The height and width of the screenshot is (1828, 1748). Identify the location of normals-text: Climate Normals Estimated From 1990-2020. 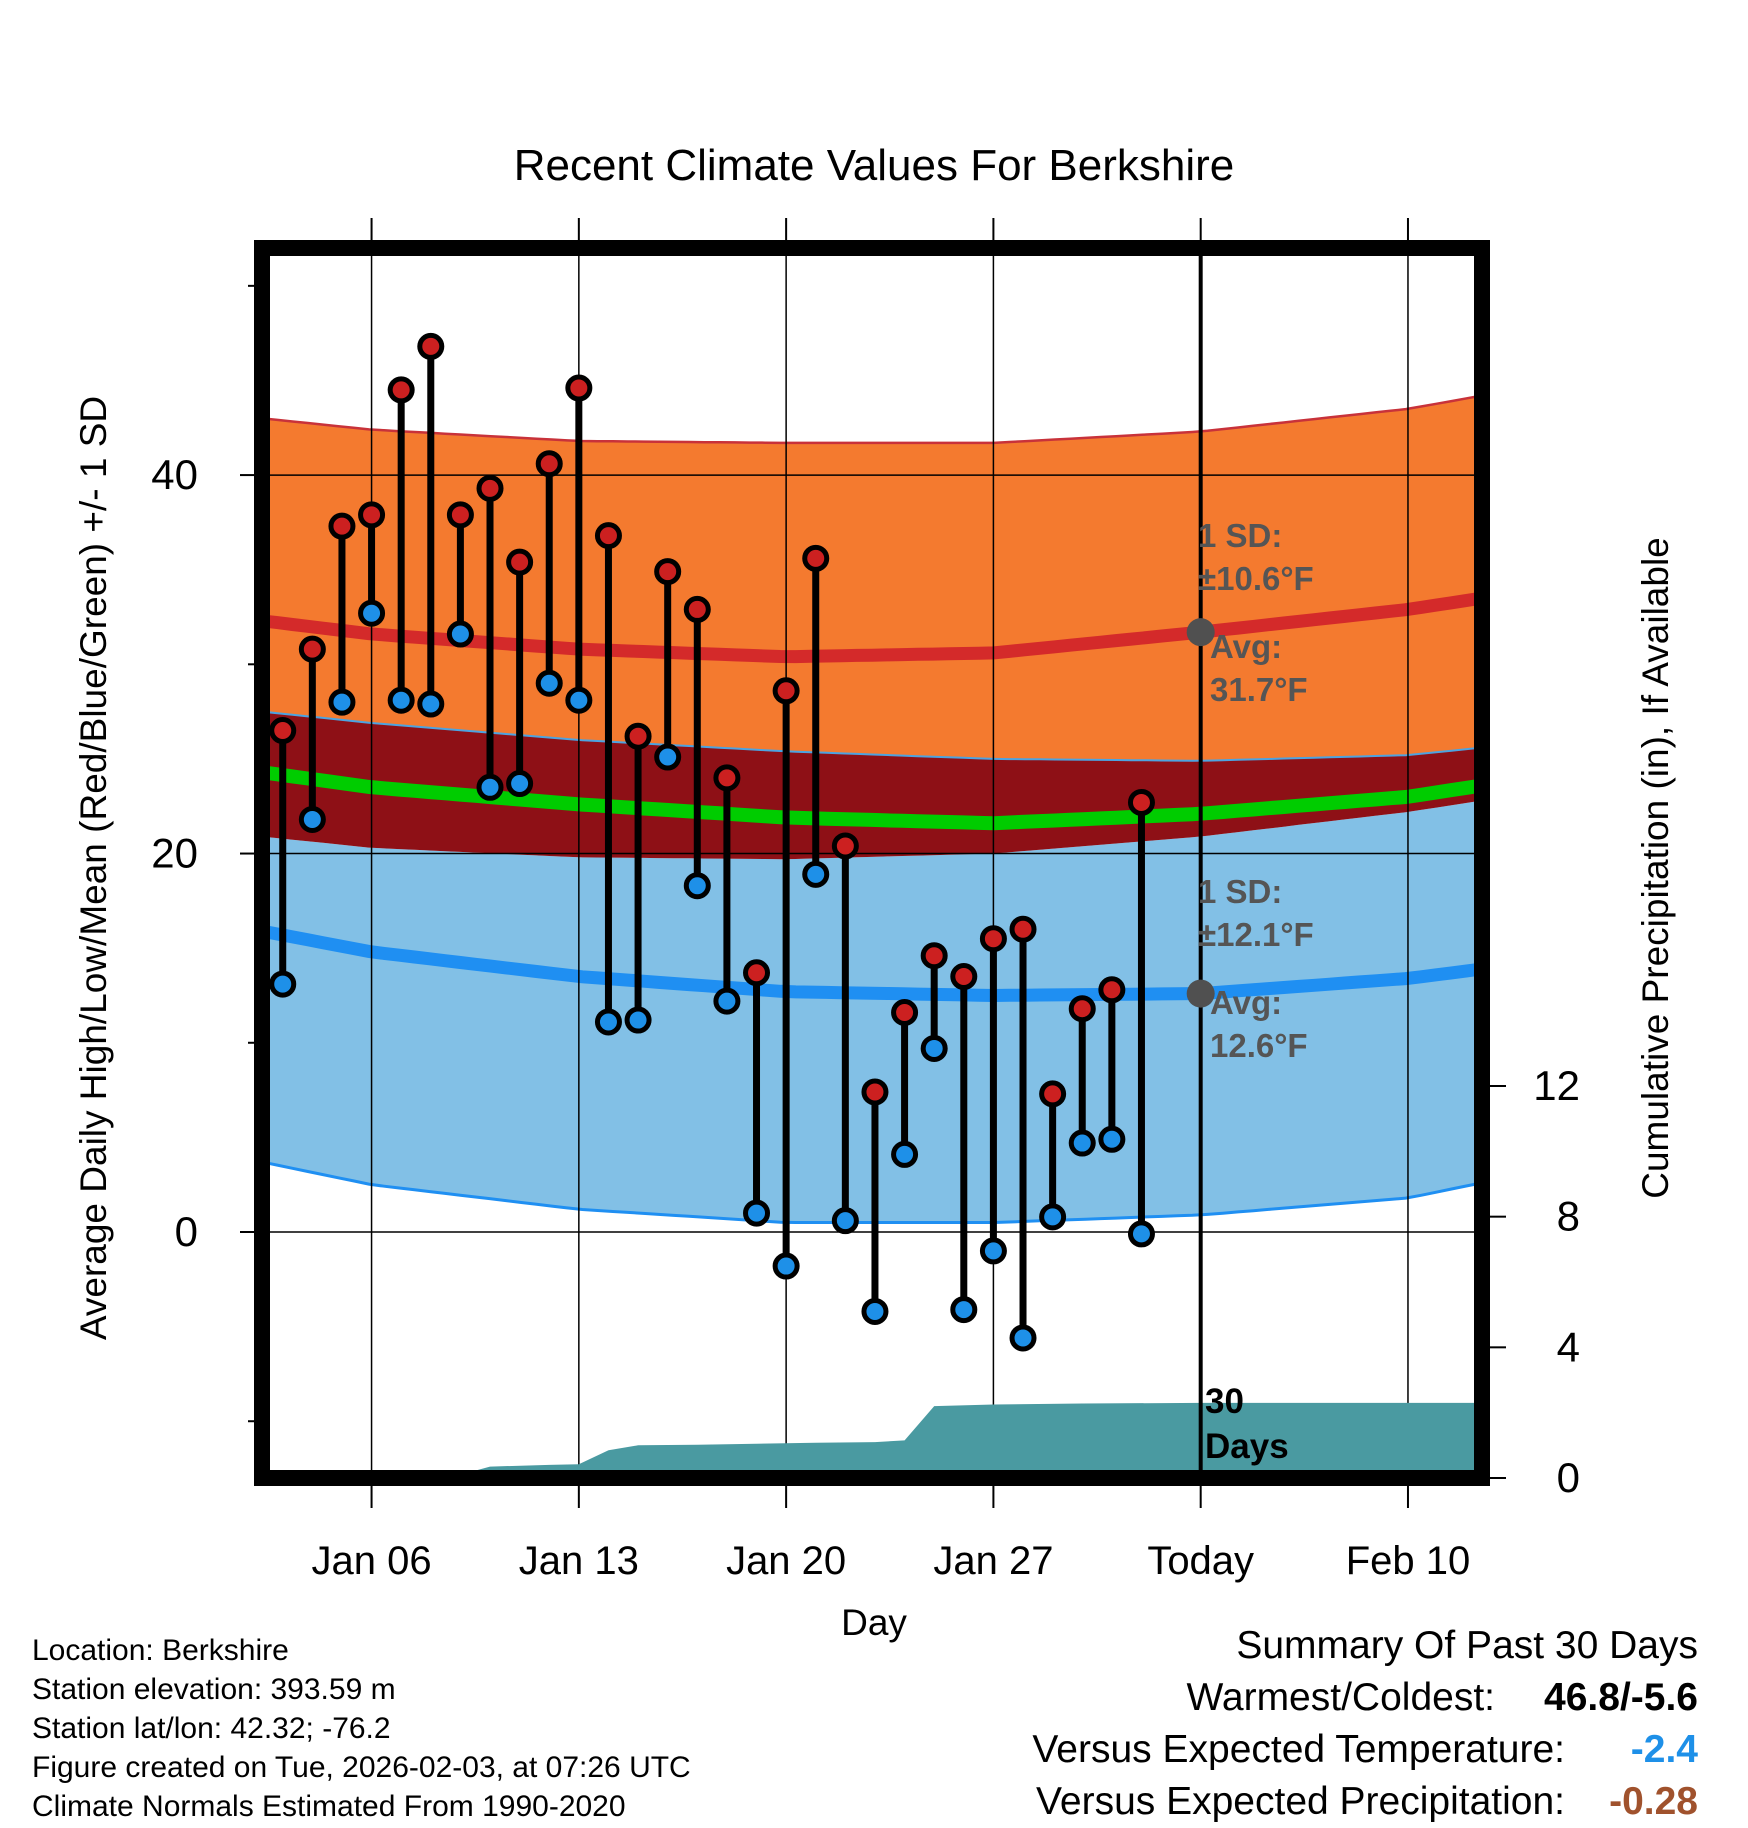
(329, 1806).